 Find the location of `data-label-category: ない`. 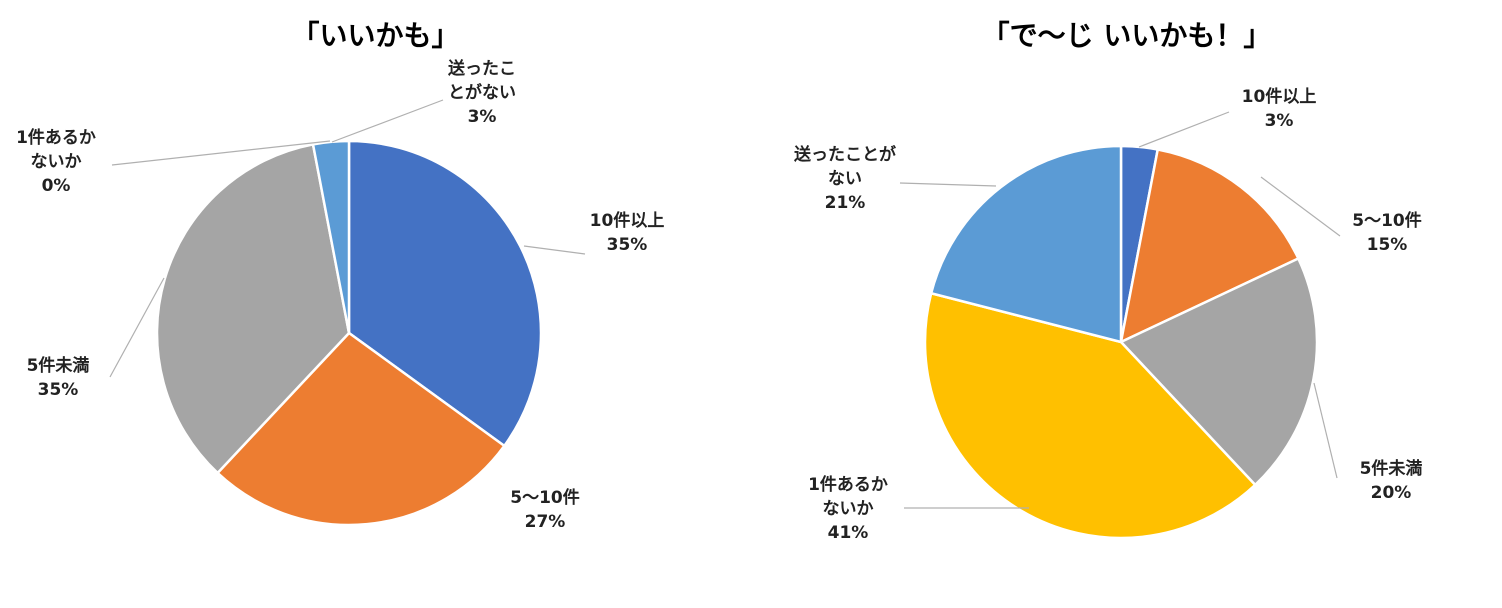

data-label-category: ない is located at coordinates (845, 179).